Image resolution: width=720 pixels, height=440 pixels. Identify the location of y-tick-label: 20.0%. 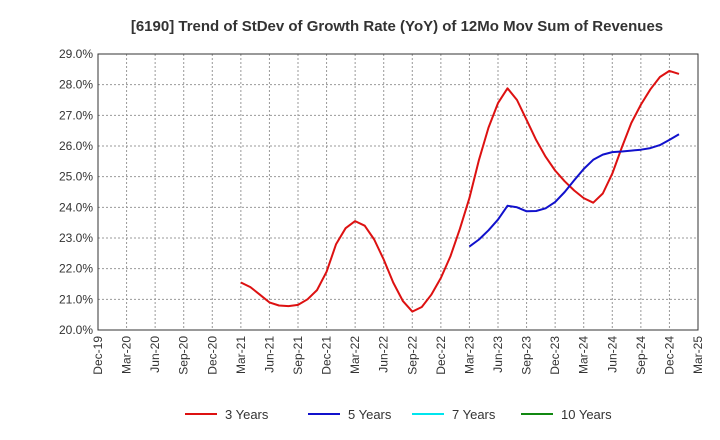
(76, 330).